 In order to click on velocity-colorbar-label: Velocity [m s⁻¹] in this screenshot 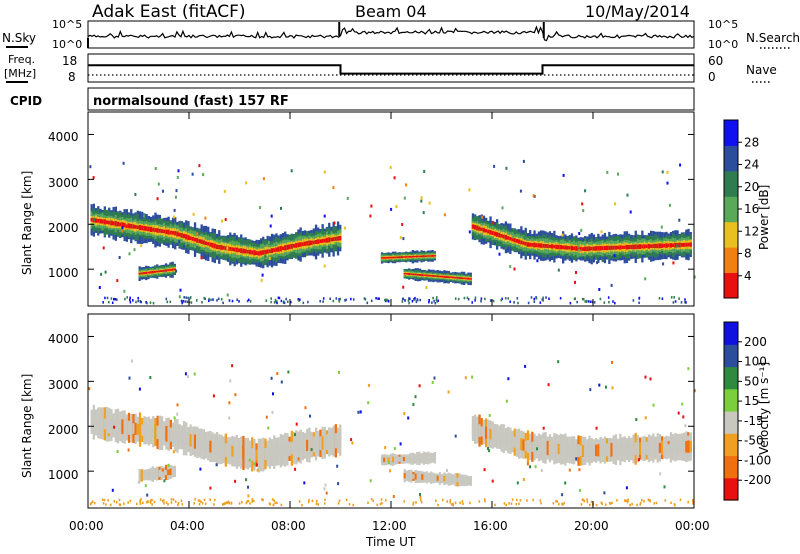, I will do `click(764, 408)`.